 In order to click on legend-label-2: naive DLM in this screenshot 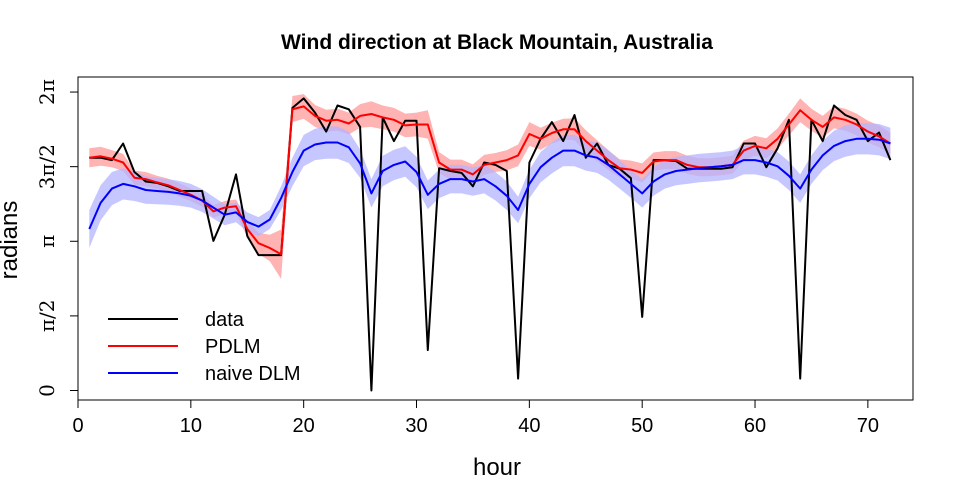, I will do `click(253, 374)`.